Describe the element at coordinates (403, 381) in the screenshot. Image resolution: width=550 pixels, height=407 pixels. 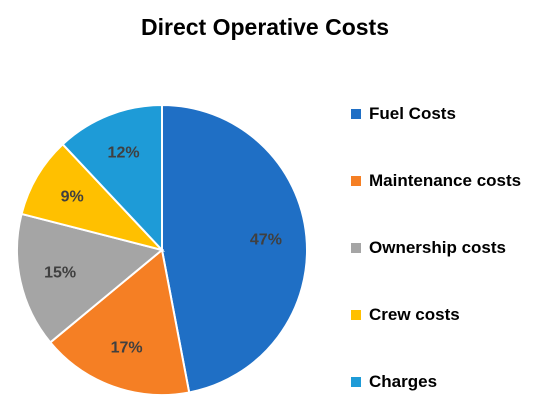
I see `legend-label: Charges` at that location.